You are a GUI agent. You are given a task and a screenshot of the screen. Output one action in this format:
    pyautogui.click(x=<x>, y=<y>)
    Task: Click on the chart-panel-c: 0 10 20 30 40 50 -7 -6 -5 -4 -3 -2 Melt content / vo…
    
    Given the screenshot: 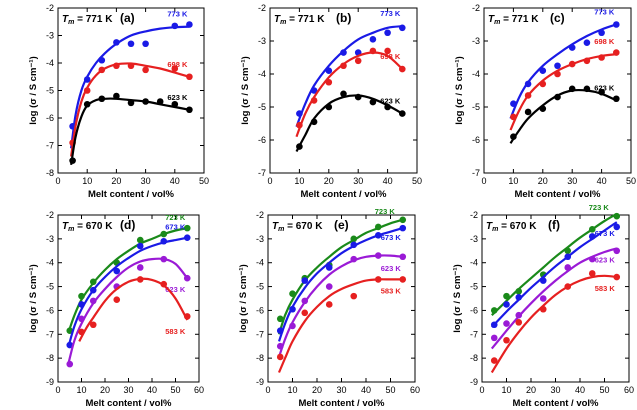 What is the action you would take?
    pyautogui.click(x=545, y=101)
    